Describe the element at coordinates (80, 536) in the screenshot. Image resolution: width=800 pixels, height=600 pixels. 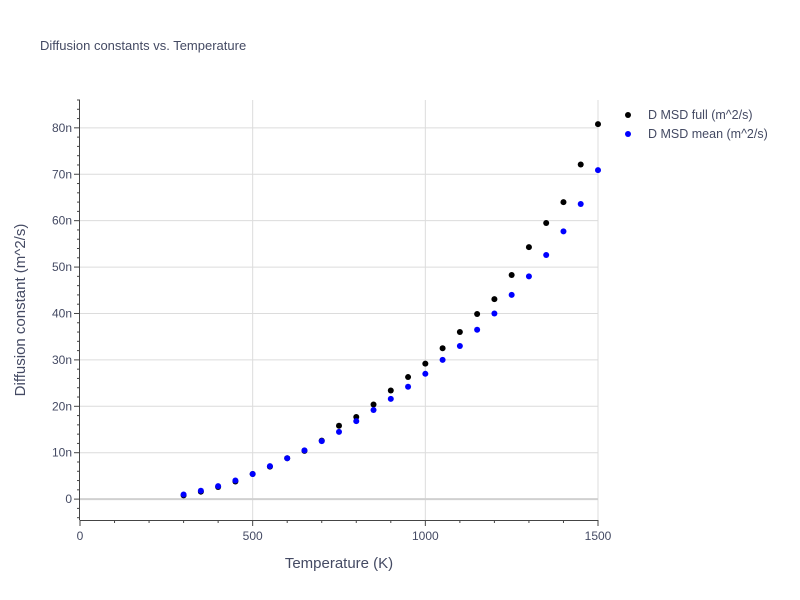
I see `x-tick-label: 0` at that location.